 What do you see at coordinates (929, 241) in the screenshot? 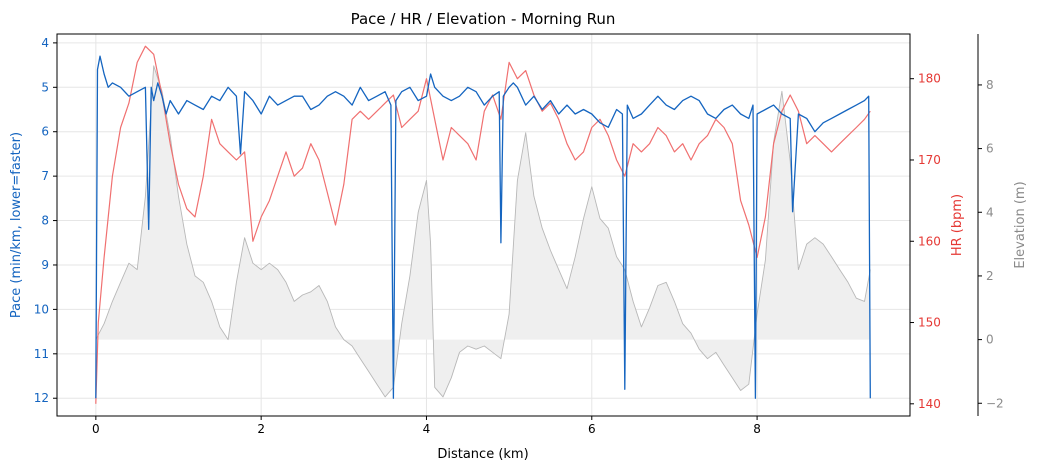
I see `hr-tick-label: 160` at bounding box center [929, 241].